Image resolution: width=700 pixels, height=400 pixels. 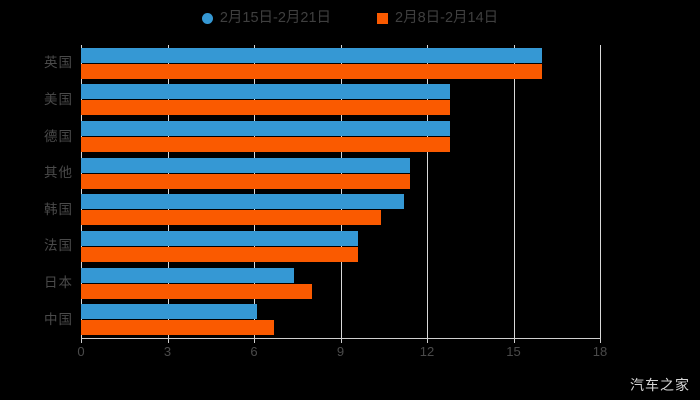 I want to click on category-label: 法国, so click(x=58, y=246).